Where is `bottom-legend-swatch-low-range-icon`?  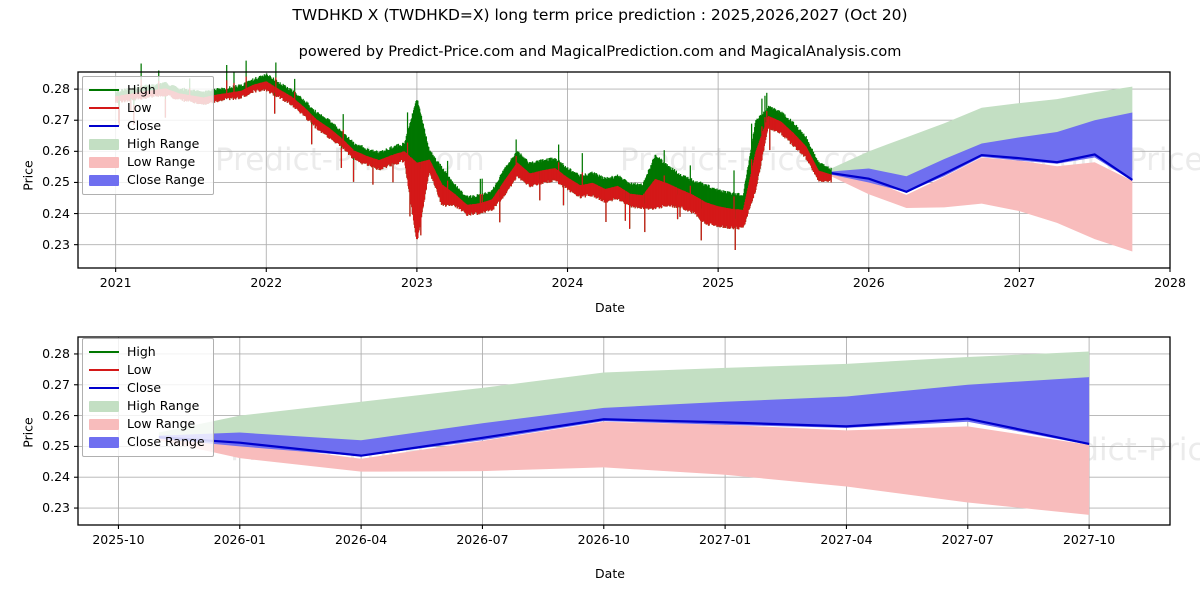 bottom-legend-swatch-low-range-icon is located at coordinates (104, 424).